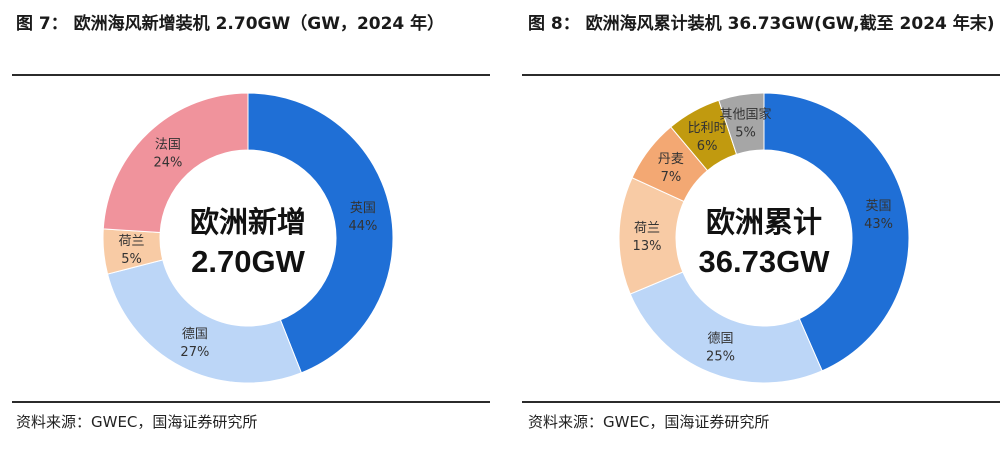 The width and height of the screenshot is (1000, 449). What do you see at coordinates (649, 422) in the screenshot?
I see `figure-8-source: 资料来源：GWEC，国海证券研究所` at bounding box center [649, 422].